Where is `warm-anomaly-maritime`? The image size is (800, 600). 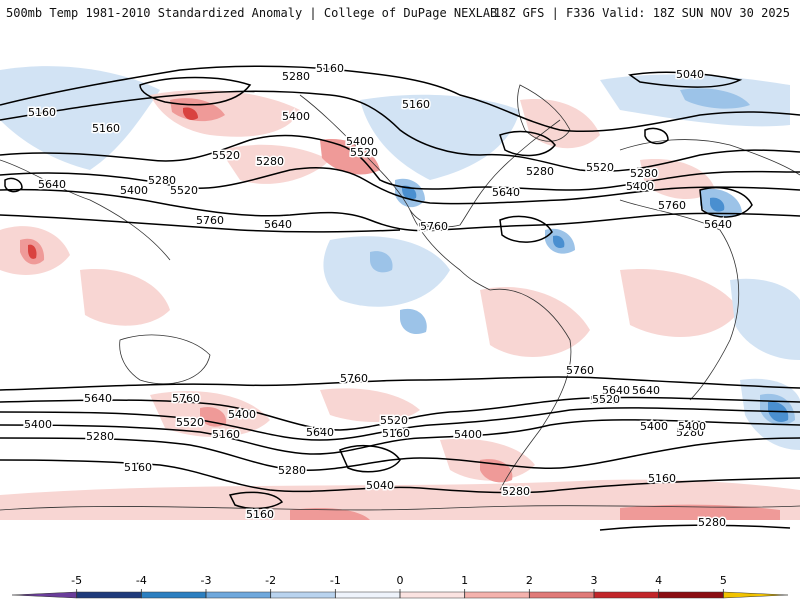 warm-anomaly-maritime is located at coordinates (125, 297).